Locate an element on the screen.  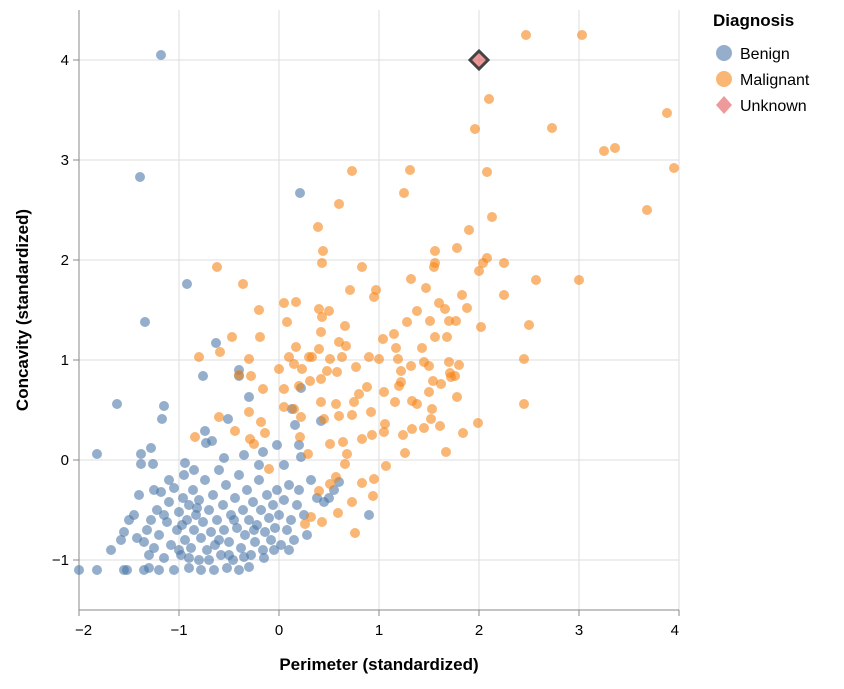
legend-item-benign: Benign is located at coordinates (753, 54).